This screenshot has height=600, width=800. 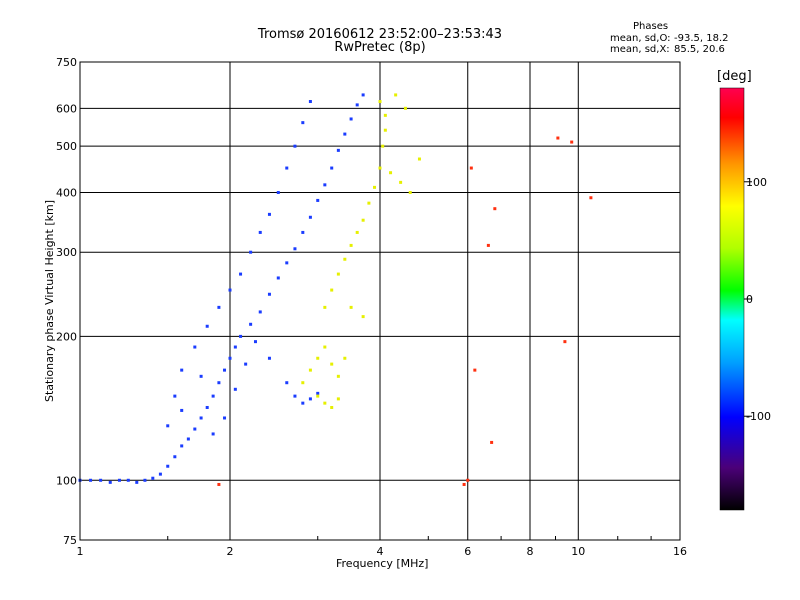 I want to click on phases-header: Phases, so click(x=651, y=26).